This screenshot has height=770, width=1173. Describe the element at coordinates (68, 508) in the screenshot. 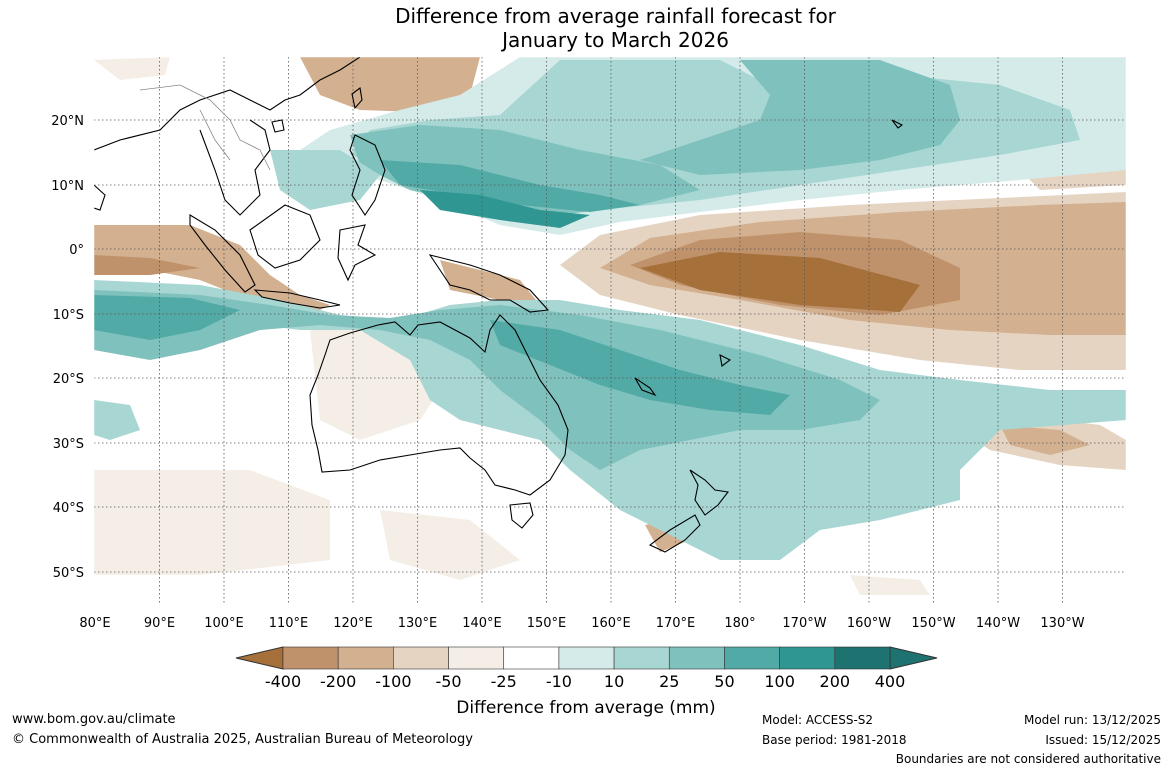

I see `lat-label: 40°S` at that location.